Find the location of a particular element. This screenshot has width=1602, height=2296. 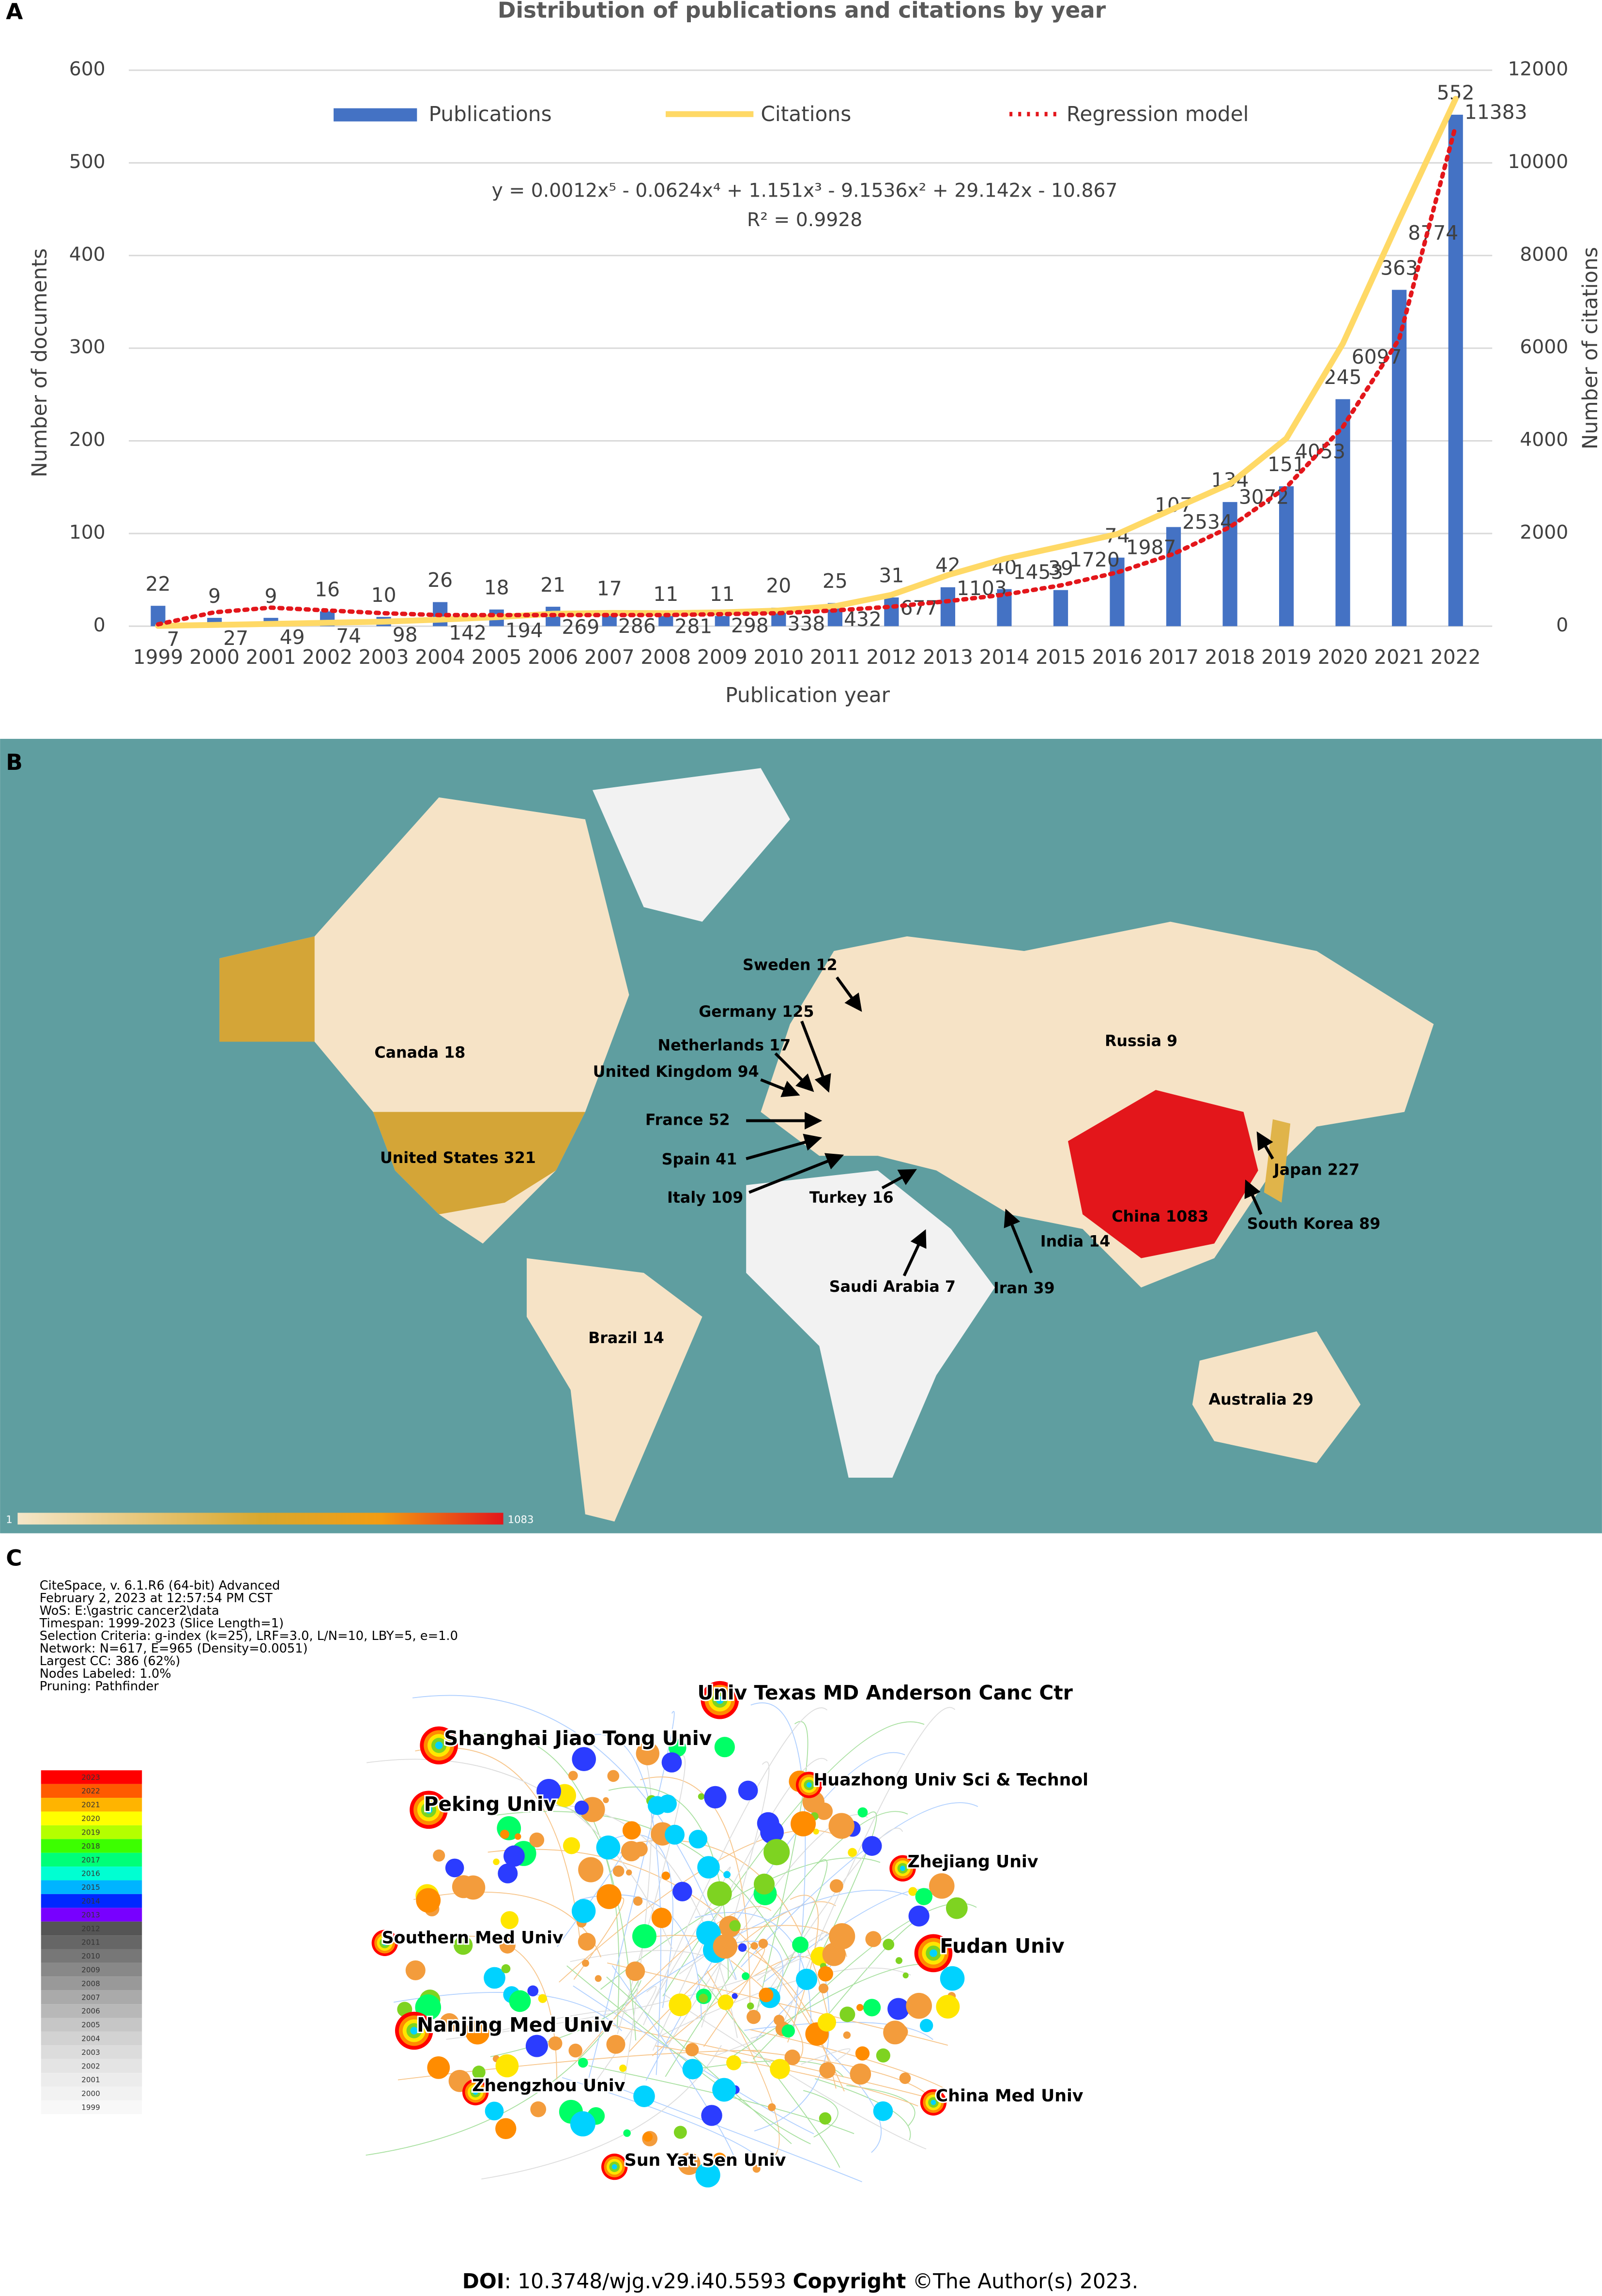

bar-label: 22 is located at coordinates (158, 584).